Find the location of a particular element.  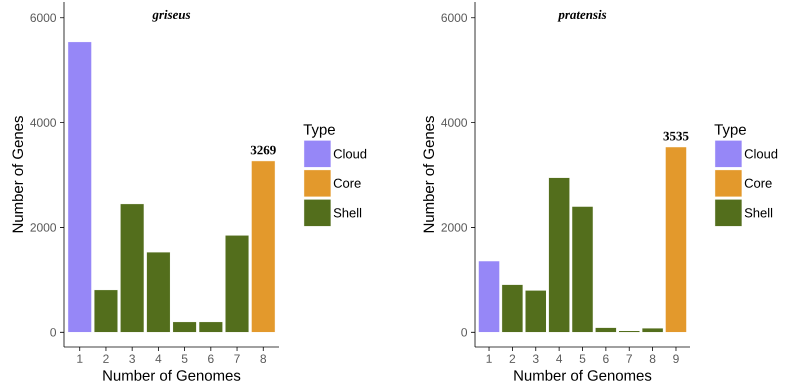

data-label: 3269 is located at coordinates (263, 150).